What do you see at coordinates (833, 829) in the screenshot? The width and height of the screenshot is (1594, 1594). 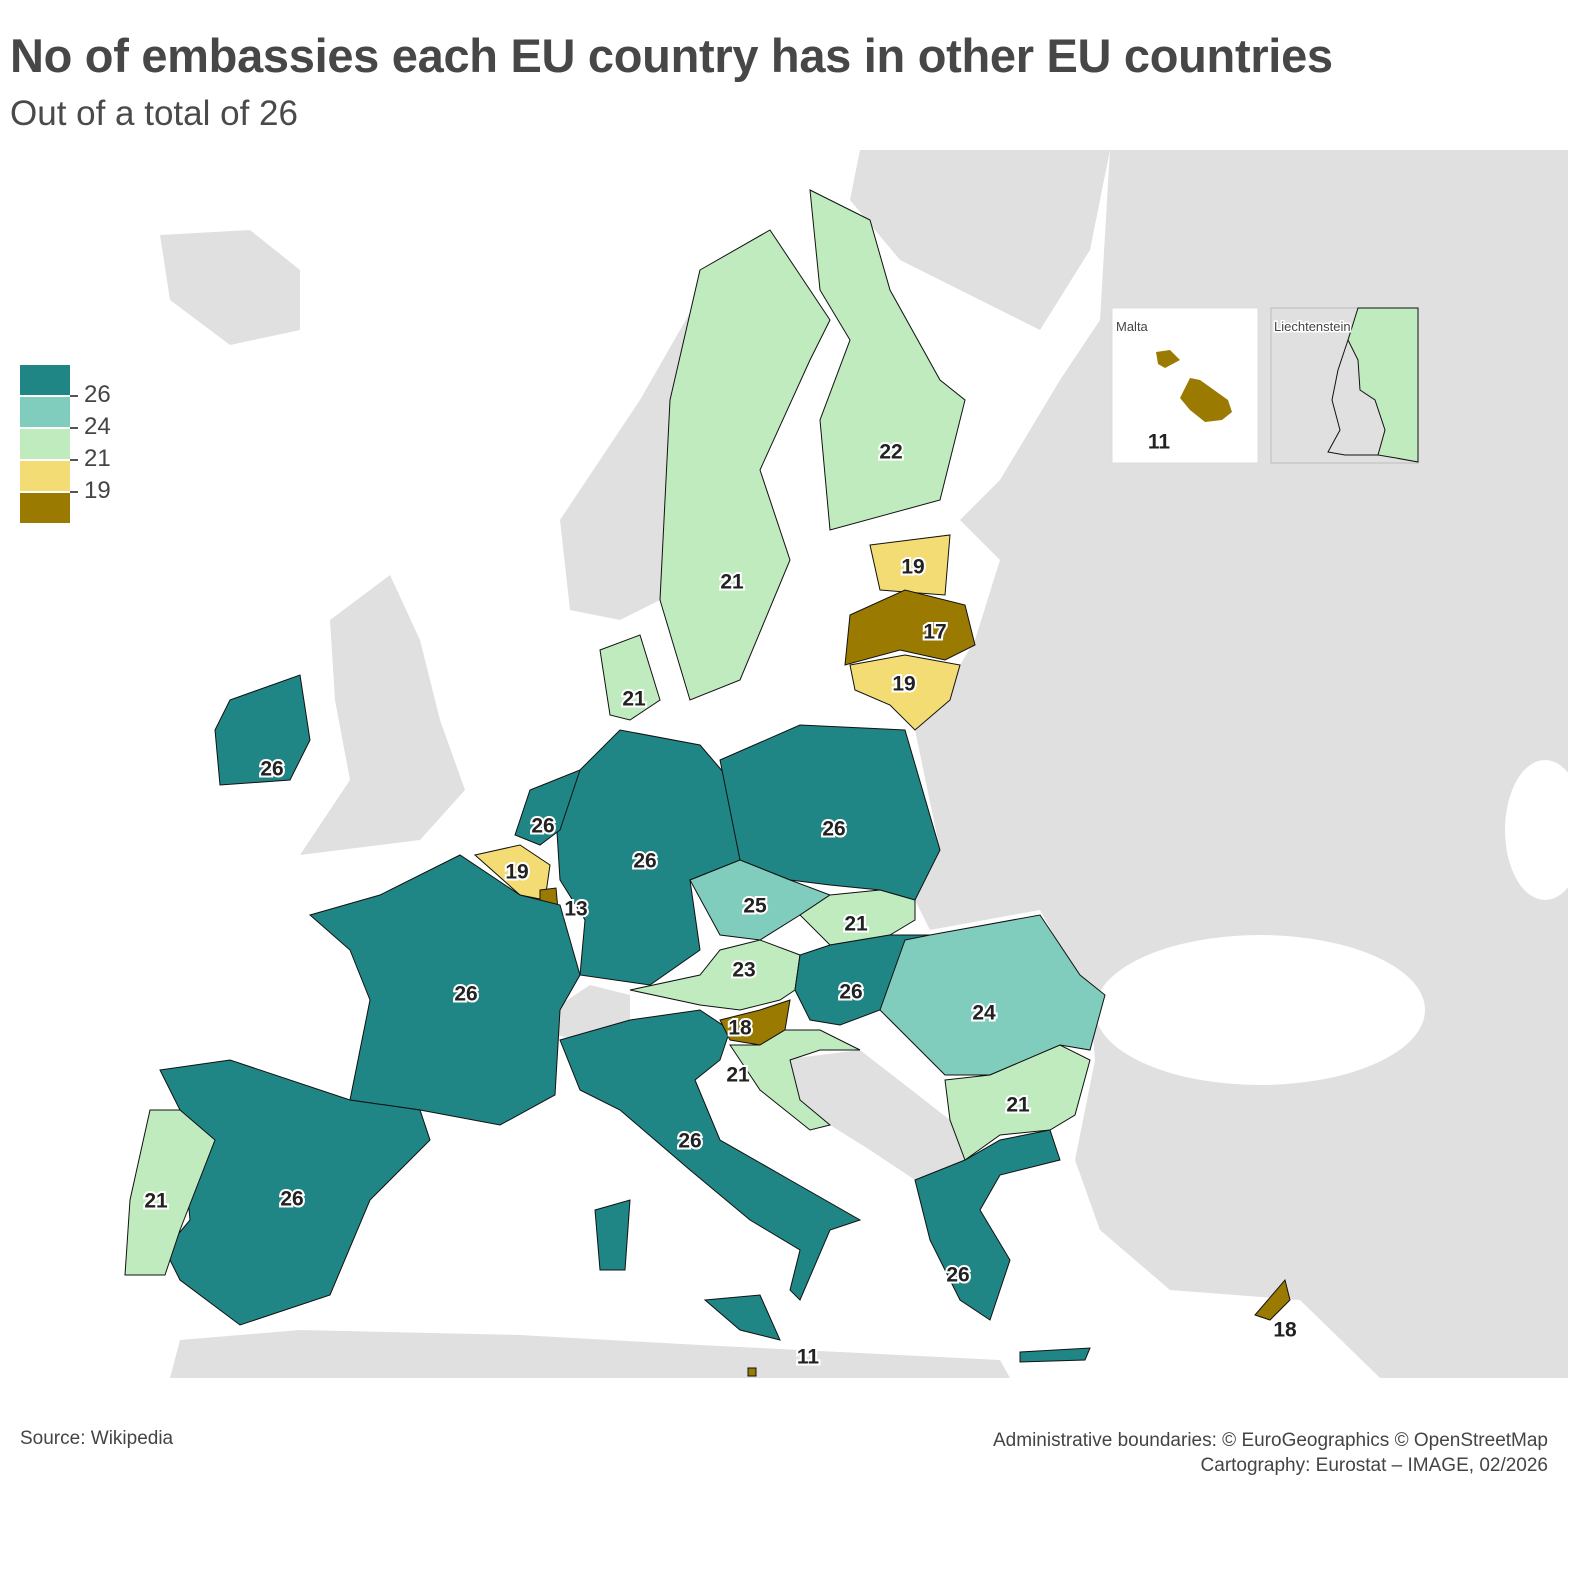 I see `label-poland: 26` at bounding box center [833, 829].